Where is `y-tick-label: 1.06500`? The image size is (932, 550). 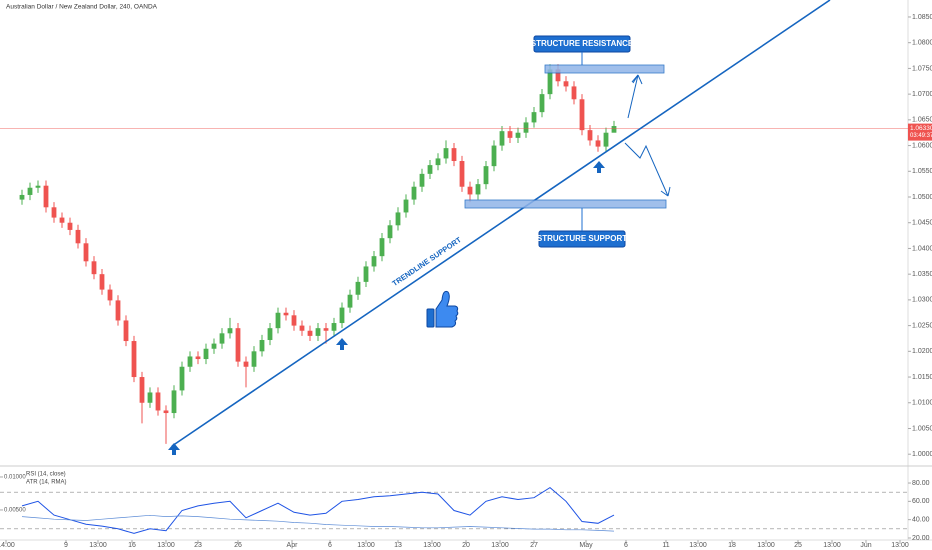
y-tick-label: 1.06500 is located at coordinates (922, 120).